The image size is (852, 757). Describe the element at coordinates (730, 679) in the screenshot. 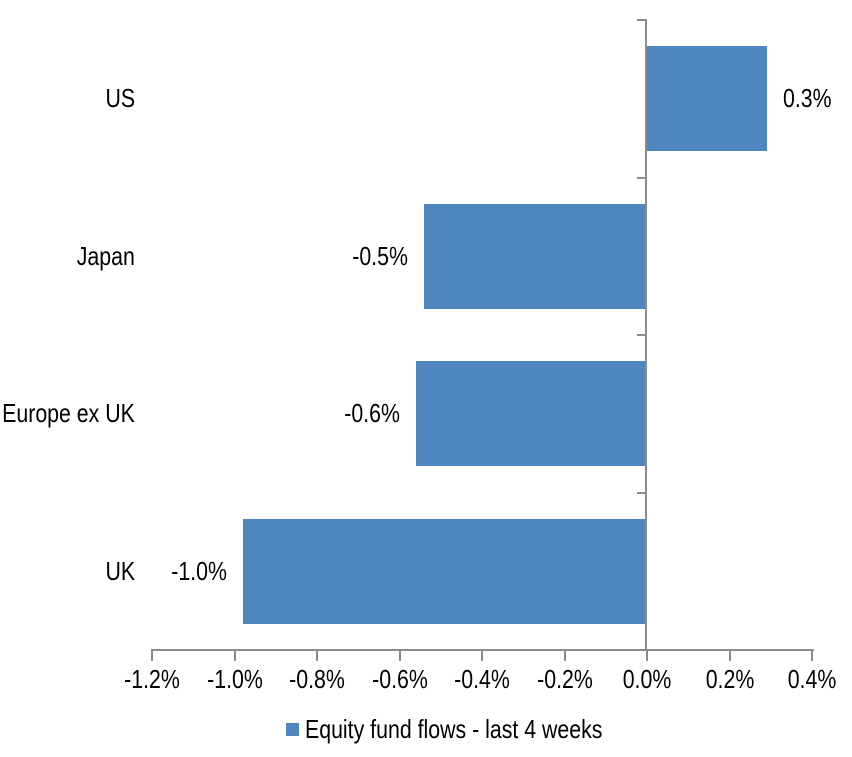

I see `x-axis-tick-label: 0.2%` at that location.